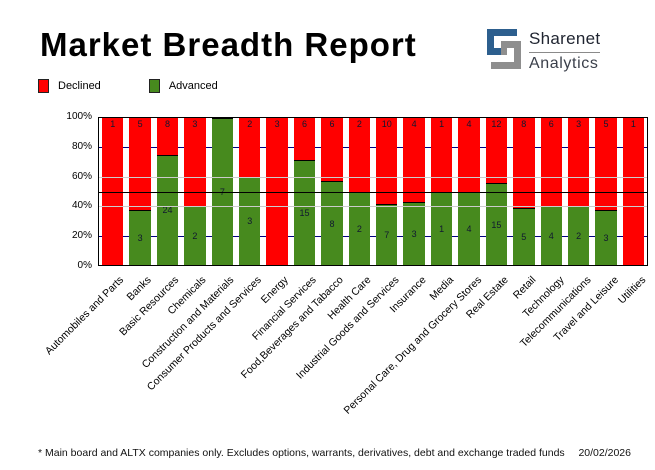 The image size is (655, 470). I want to click on advanced-segment: 5, so click(524, 236).